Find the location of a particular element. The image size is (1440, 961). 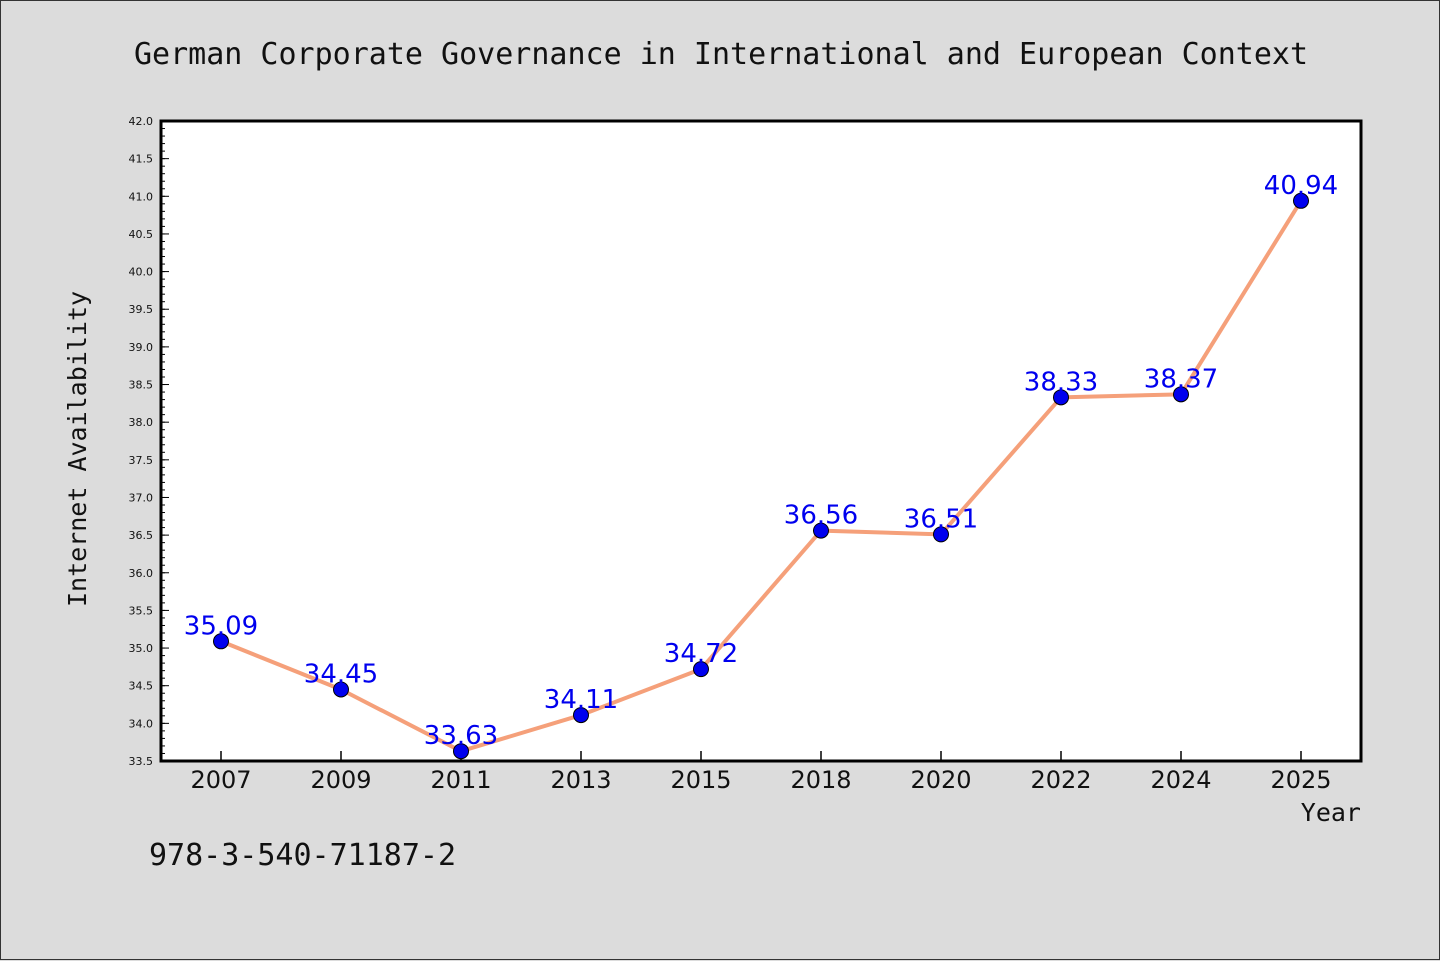

x-tick-label: 2025 is located at coordinates (1300, 780).